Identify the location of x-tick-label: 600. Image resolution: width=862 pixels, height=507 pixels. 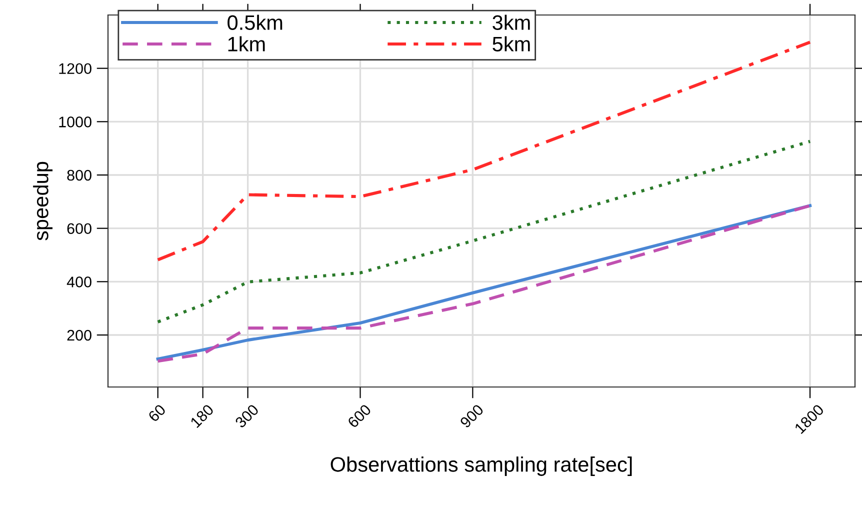
(359, 416).